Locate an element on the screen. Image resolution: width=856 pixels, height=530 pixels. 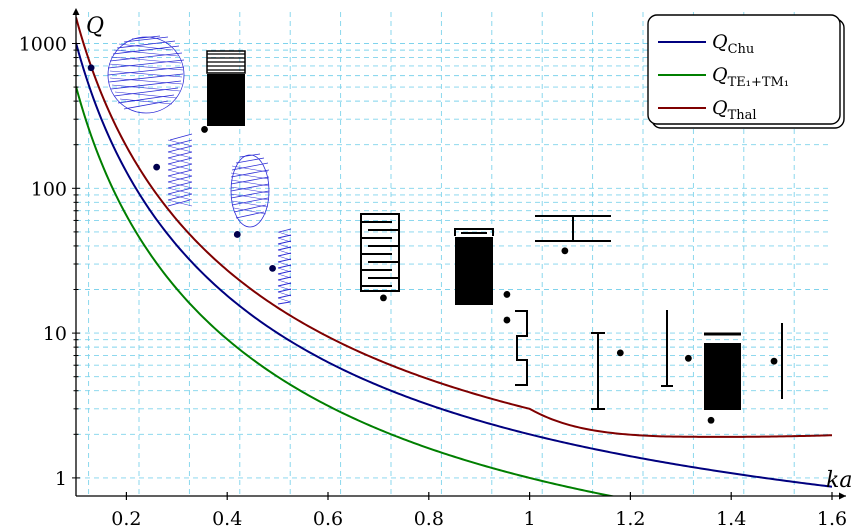
y-tick-label: 10 is located at coordinates (55, 334).